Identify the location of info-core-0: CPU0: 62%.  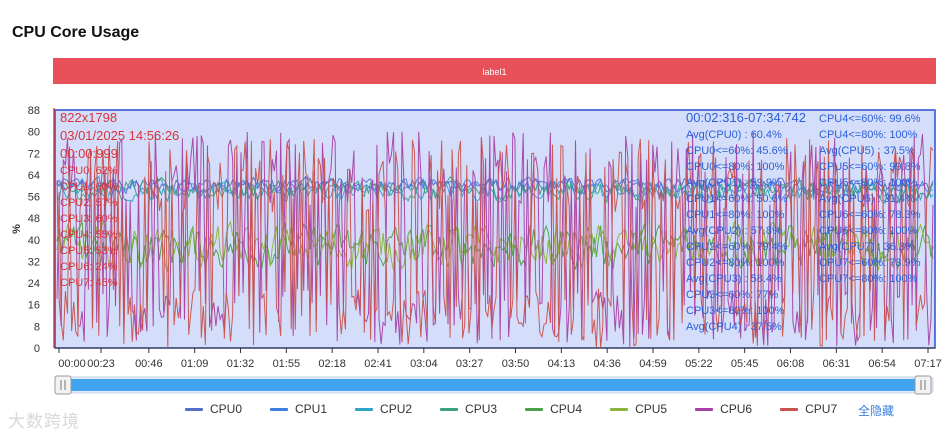
(89, 171).